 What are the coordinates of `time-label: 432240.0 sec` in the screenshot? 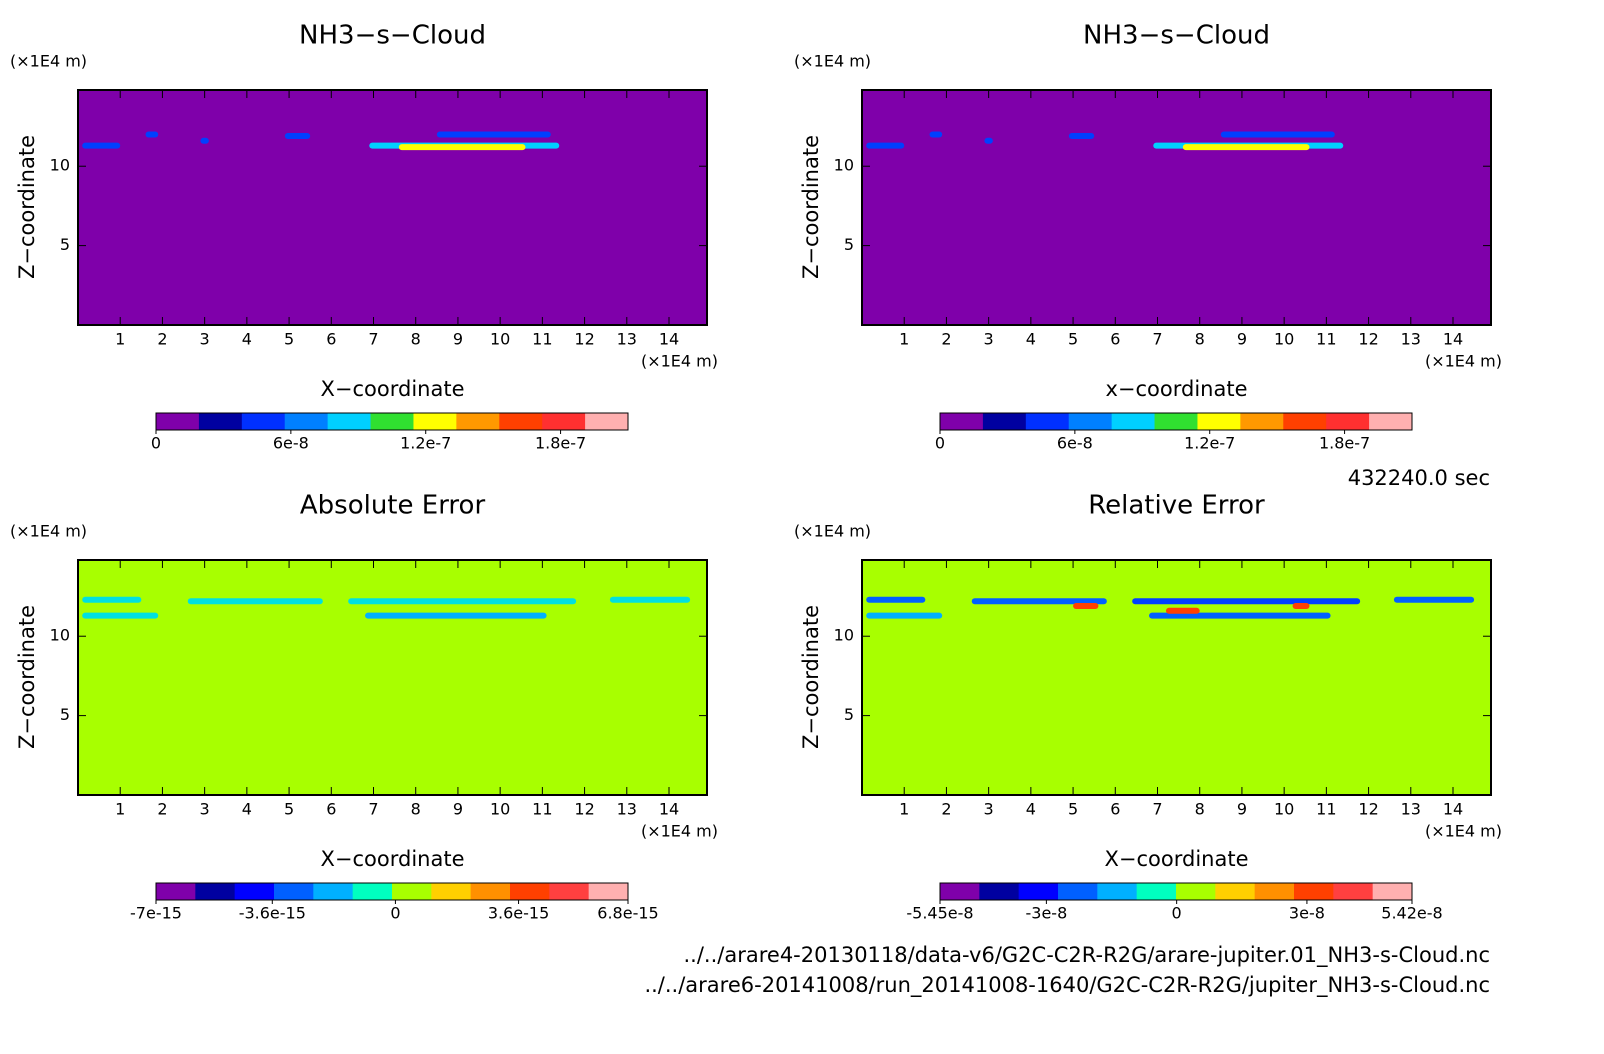 It's located at (1419, 478).